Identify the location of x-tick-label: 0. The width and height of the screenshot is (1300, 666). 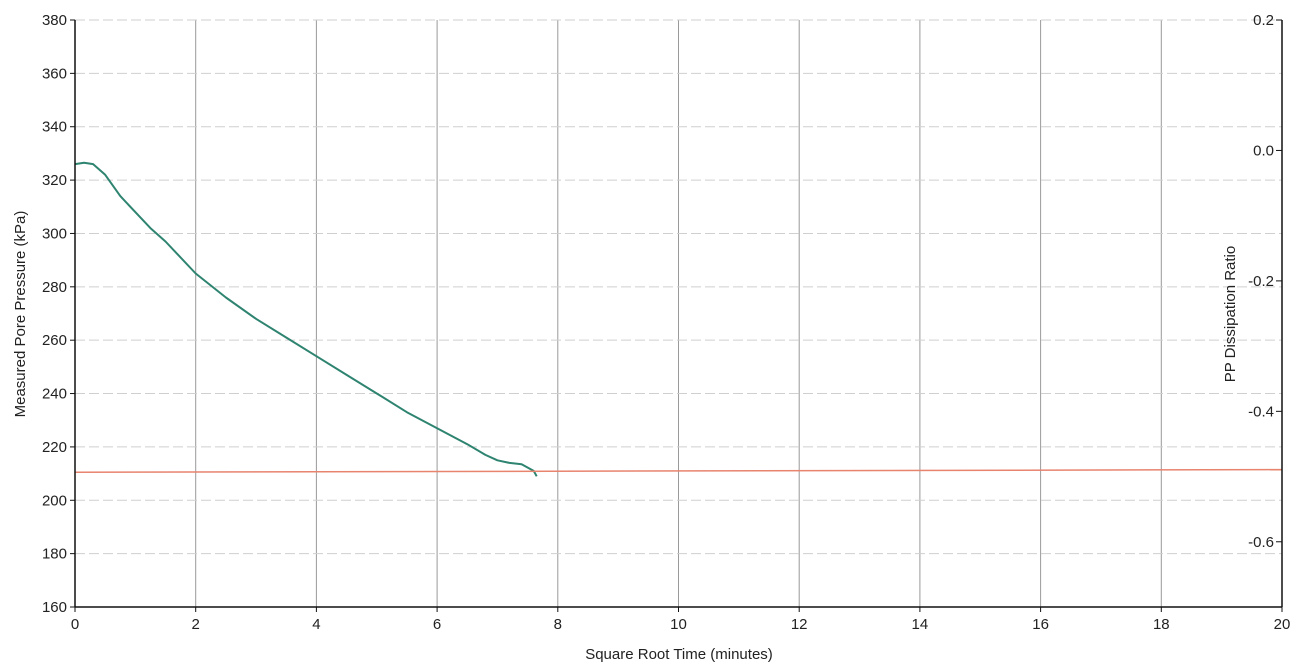
(75, 624).